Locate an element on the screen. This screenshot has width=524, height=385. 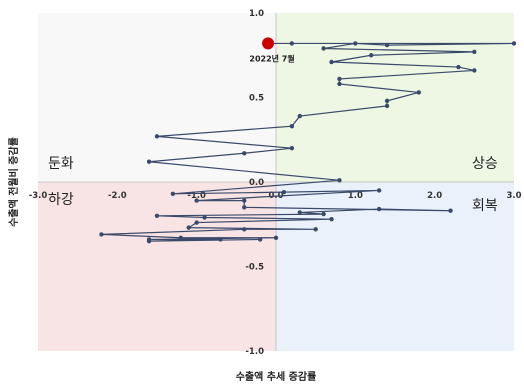
quadrant-label-rise: 상승 is located at coordinates (485, 164).